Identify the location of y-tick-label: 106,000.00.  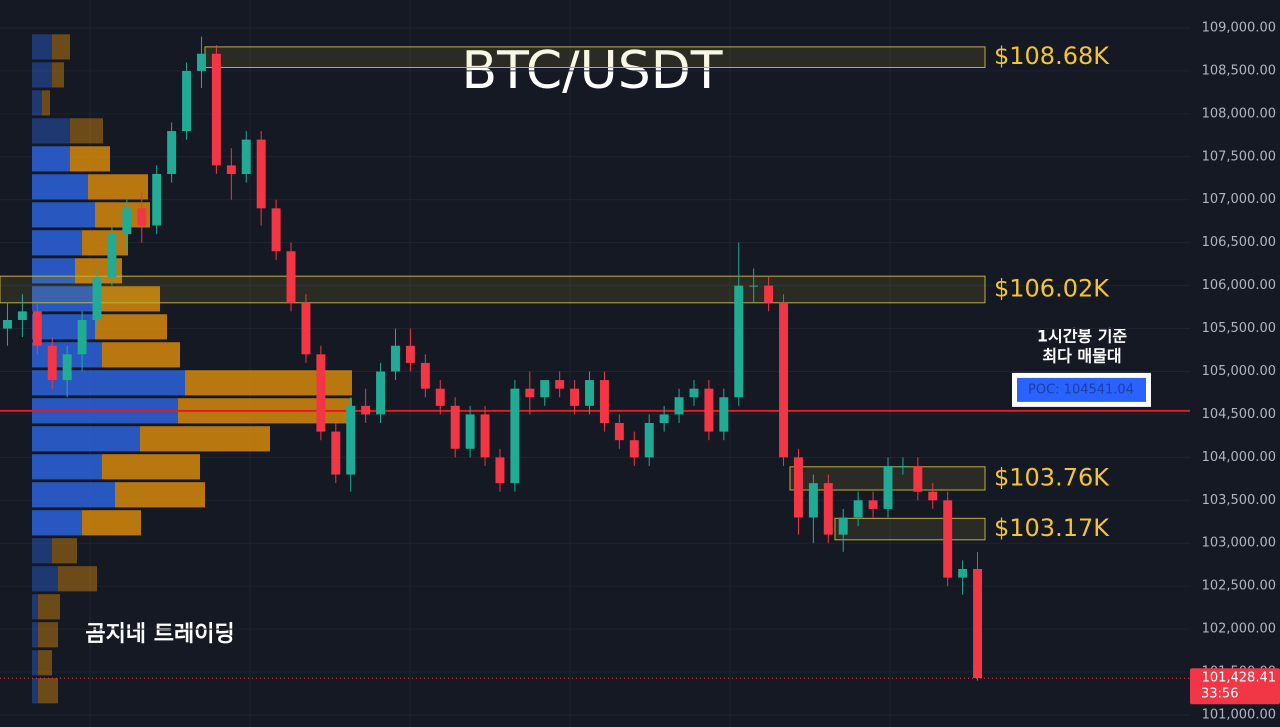
(1239, 285).